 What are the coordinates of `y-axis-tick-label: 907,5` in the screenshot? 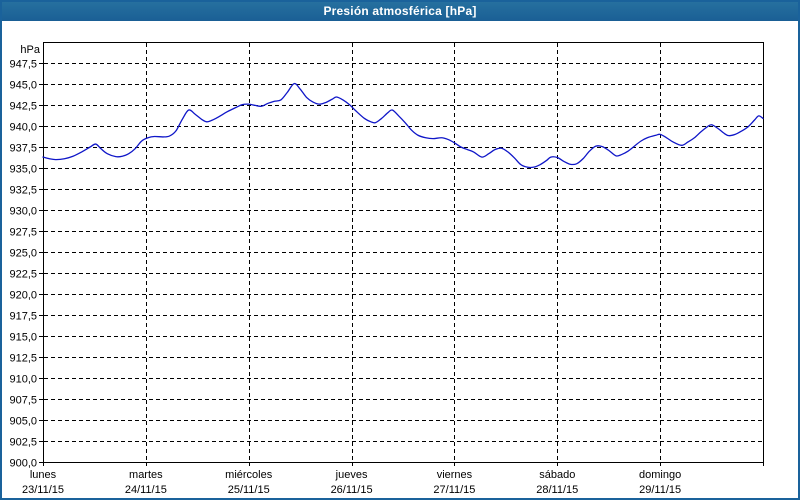 It's located at (23, 401).